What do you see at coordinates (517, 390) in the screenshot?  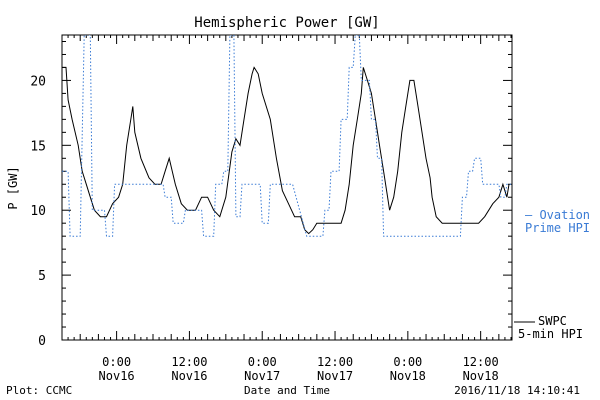 I see `footer-timestamp: 2016/11/18 14:10:41` at bounding box center [517, 390].